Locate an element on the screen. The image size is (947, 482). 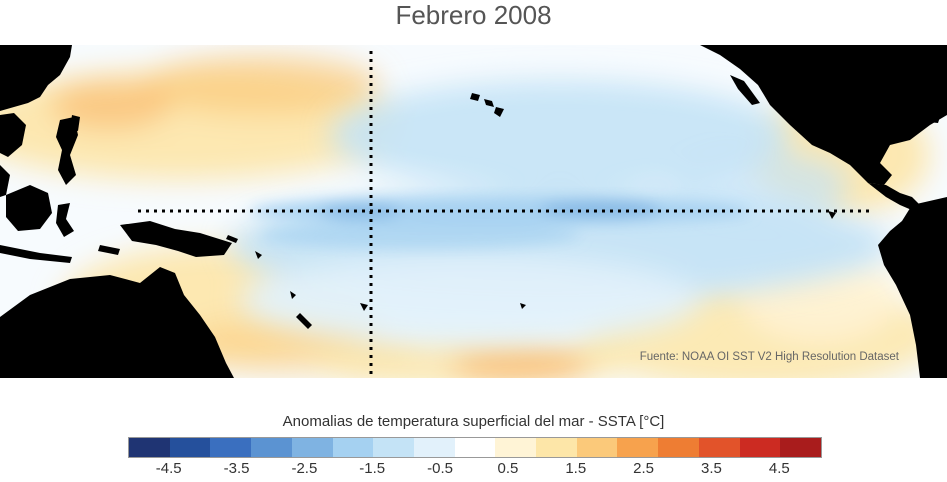
colorbar is located at coordinates (475, 447).